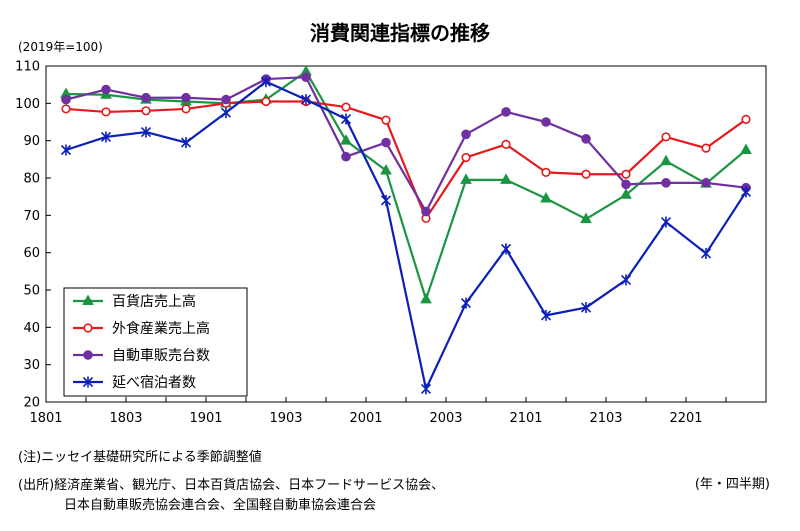 Image resolution: width=800 pixels, height=531 pixels. What do you see at coordinates (140, 457) in the screenshot?
I see `seasonal-adjustment-note: (注)ニッセイ基礎研究所による季節調整値` at bounding box center [140, 457].